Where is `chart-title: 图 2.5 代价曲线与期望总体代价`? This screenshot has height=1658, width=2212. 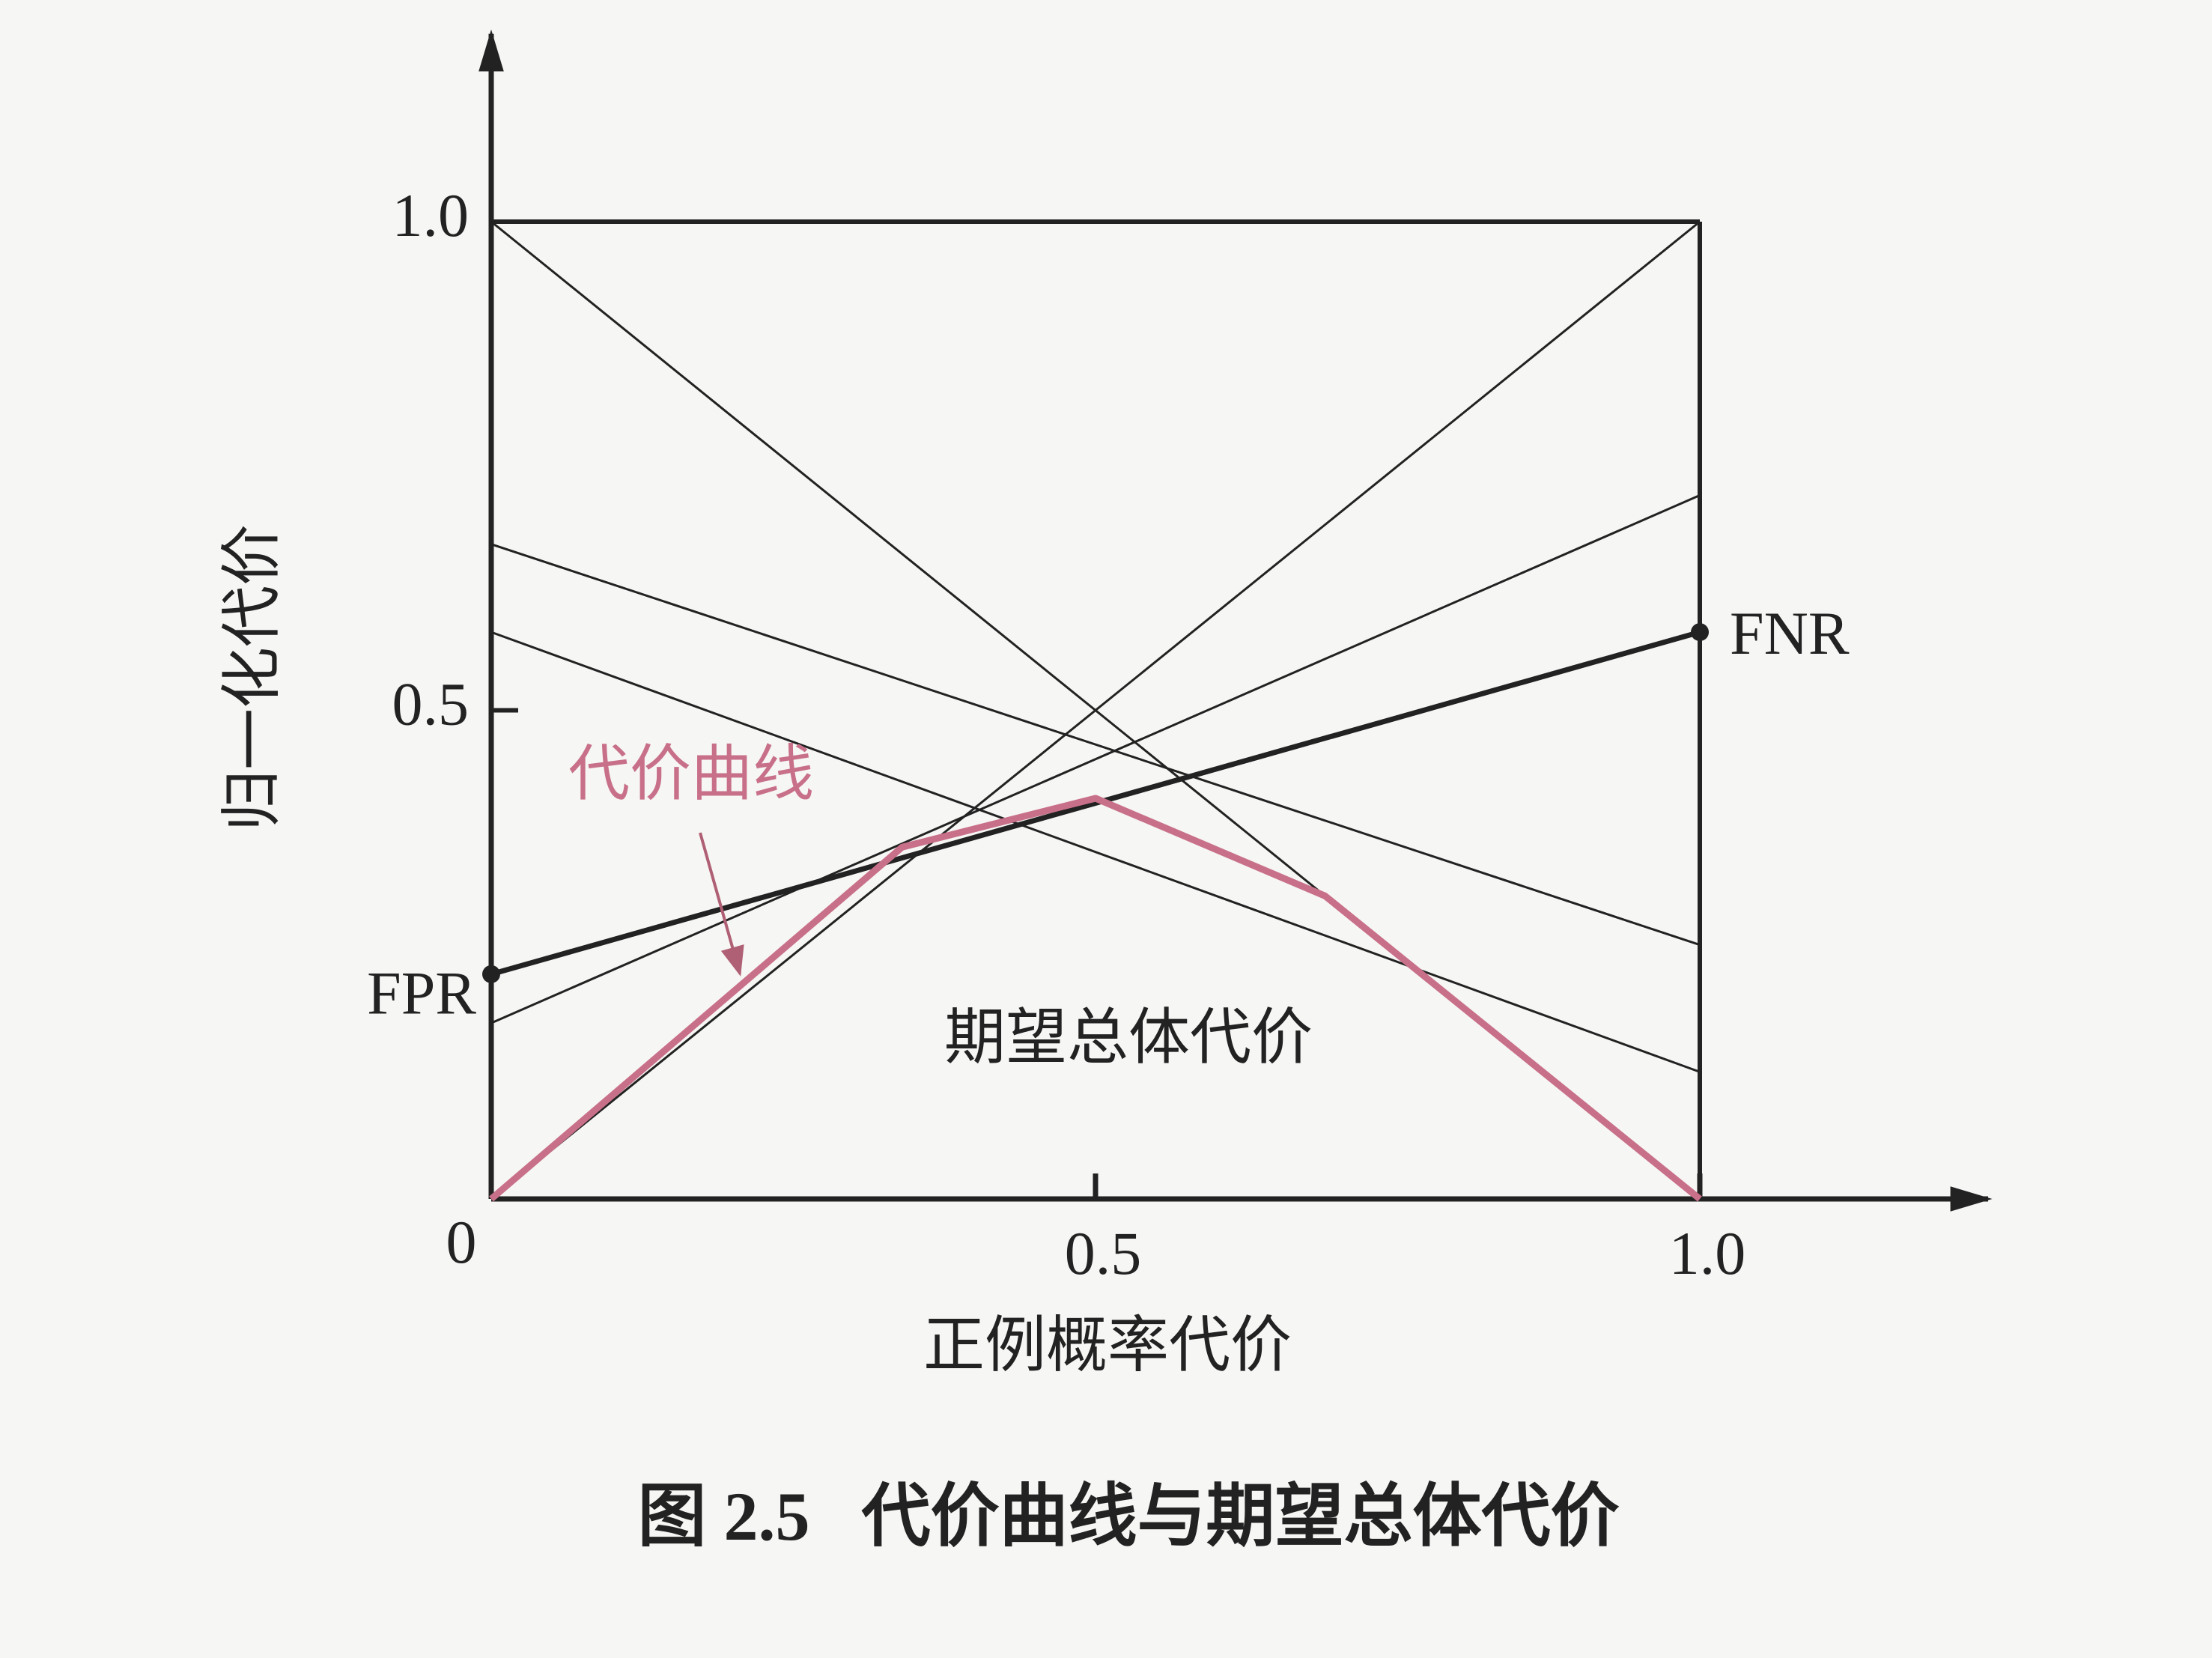
chart-title: 图 2.5 代价曲线与期望总体代价 is located at coordinates (1128, 1516).